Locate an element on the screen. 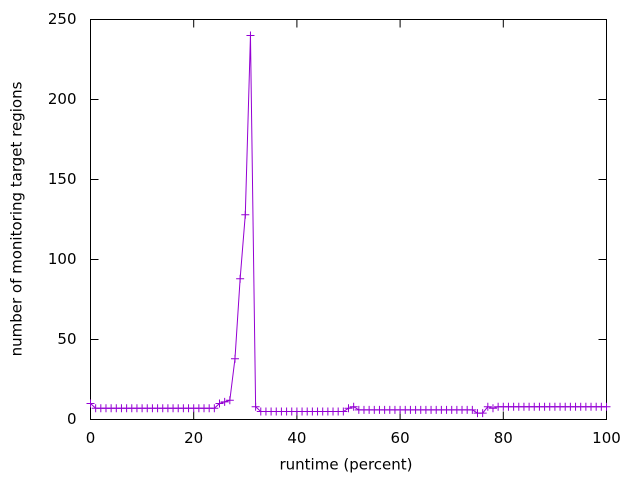 The width and height of the screenshot is (640, 480). y-tick-label: 250 is located at coordinates (62, 19).